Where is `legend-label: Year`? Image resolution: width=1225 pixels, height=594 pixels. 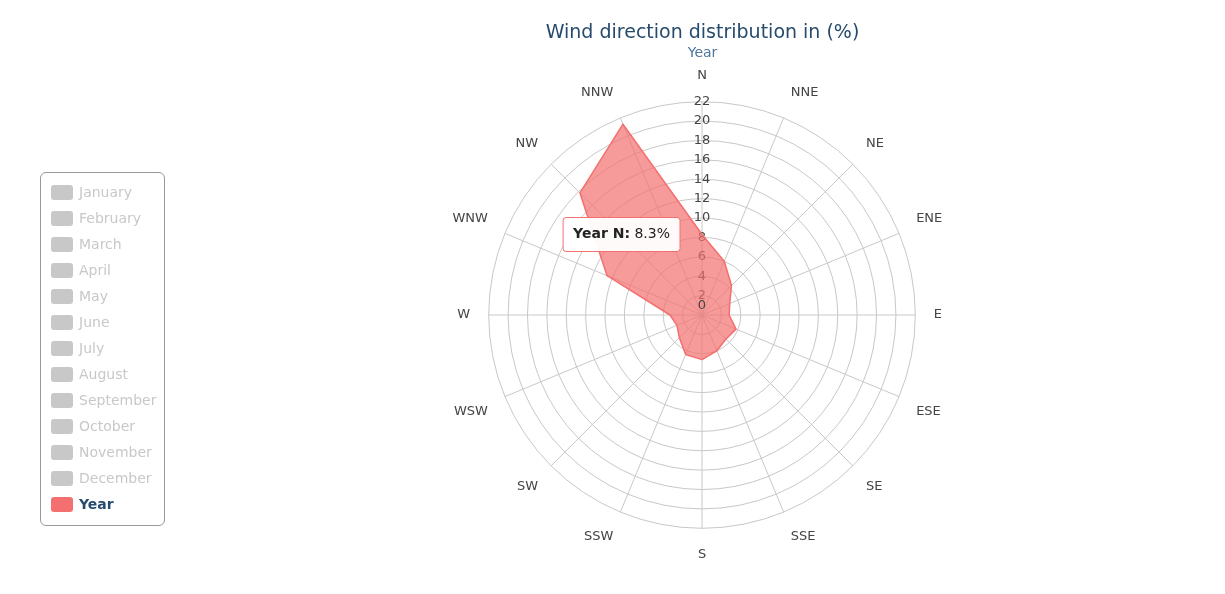
legend-label: Year is located at coordinates (96, 504).